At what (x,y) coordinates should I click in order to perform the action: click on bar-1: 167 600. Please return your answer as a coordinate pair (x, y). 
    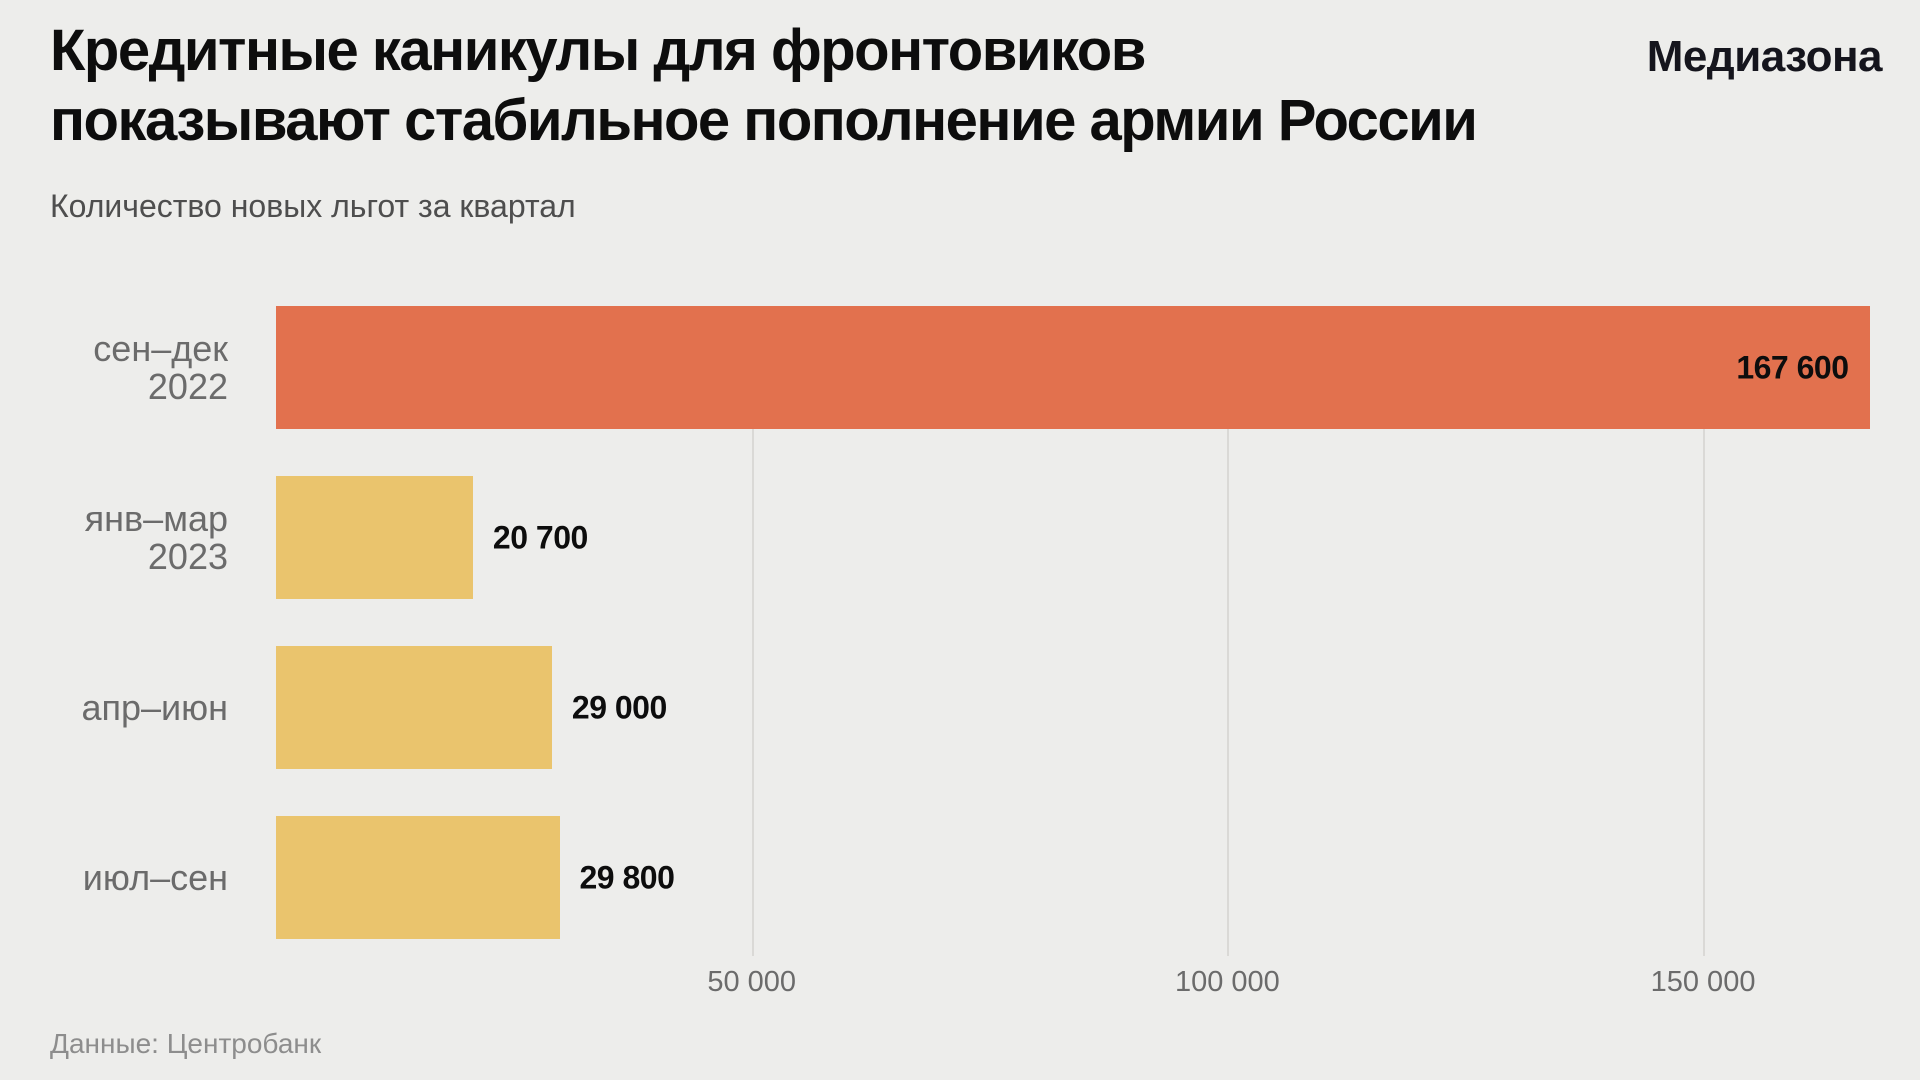
    Looking at the image, I should click on (1073, 367).